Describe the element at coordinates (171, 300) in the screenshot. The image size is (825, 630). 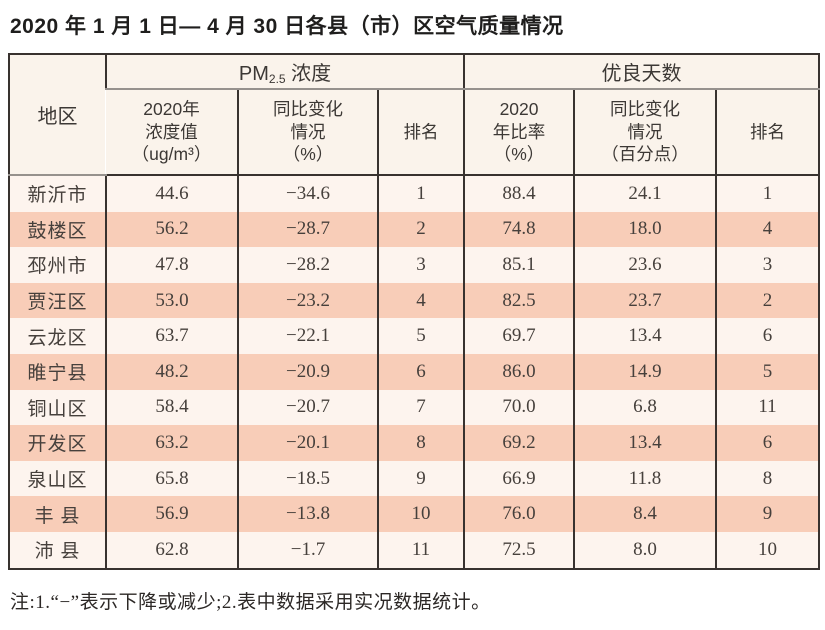
I see `pm-value-cell: 53.0` at that location.